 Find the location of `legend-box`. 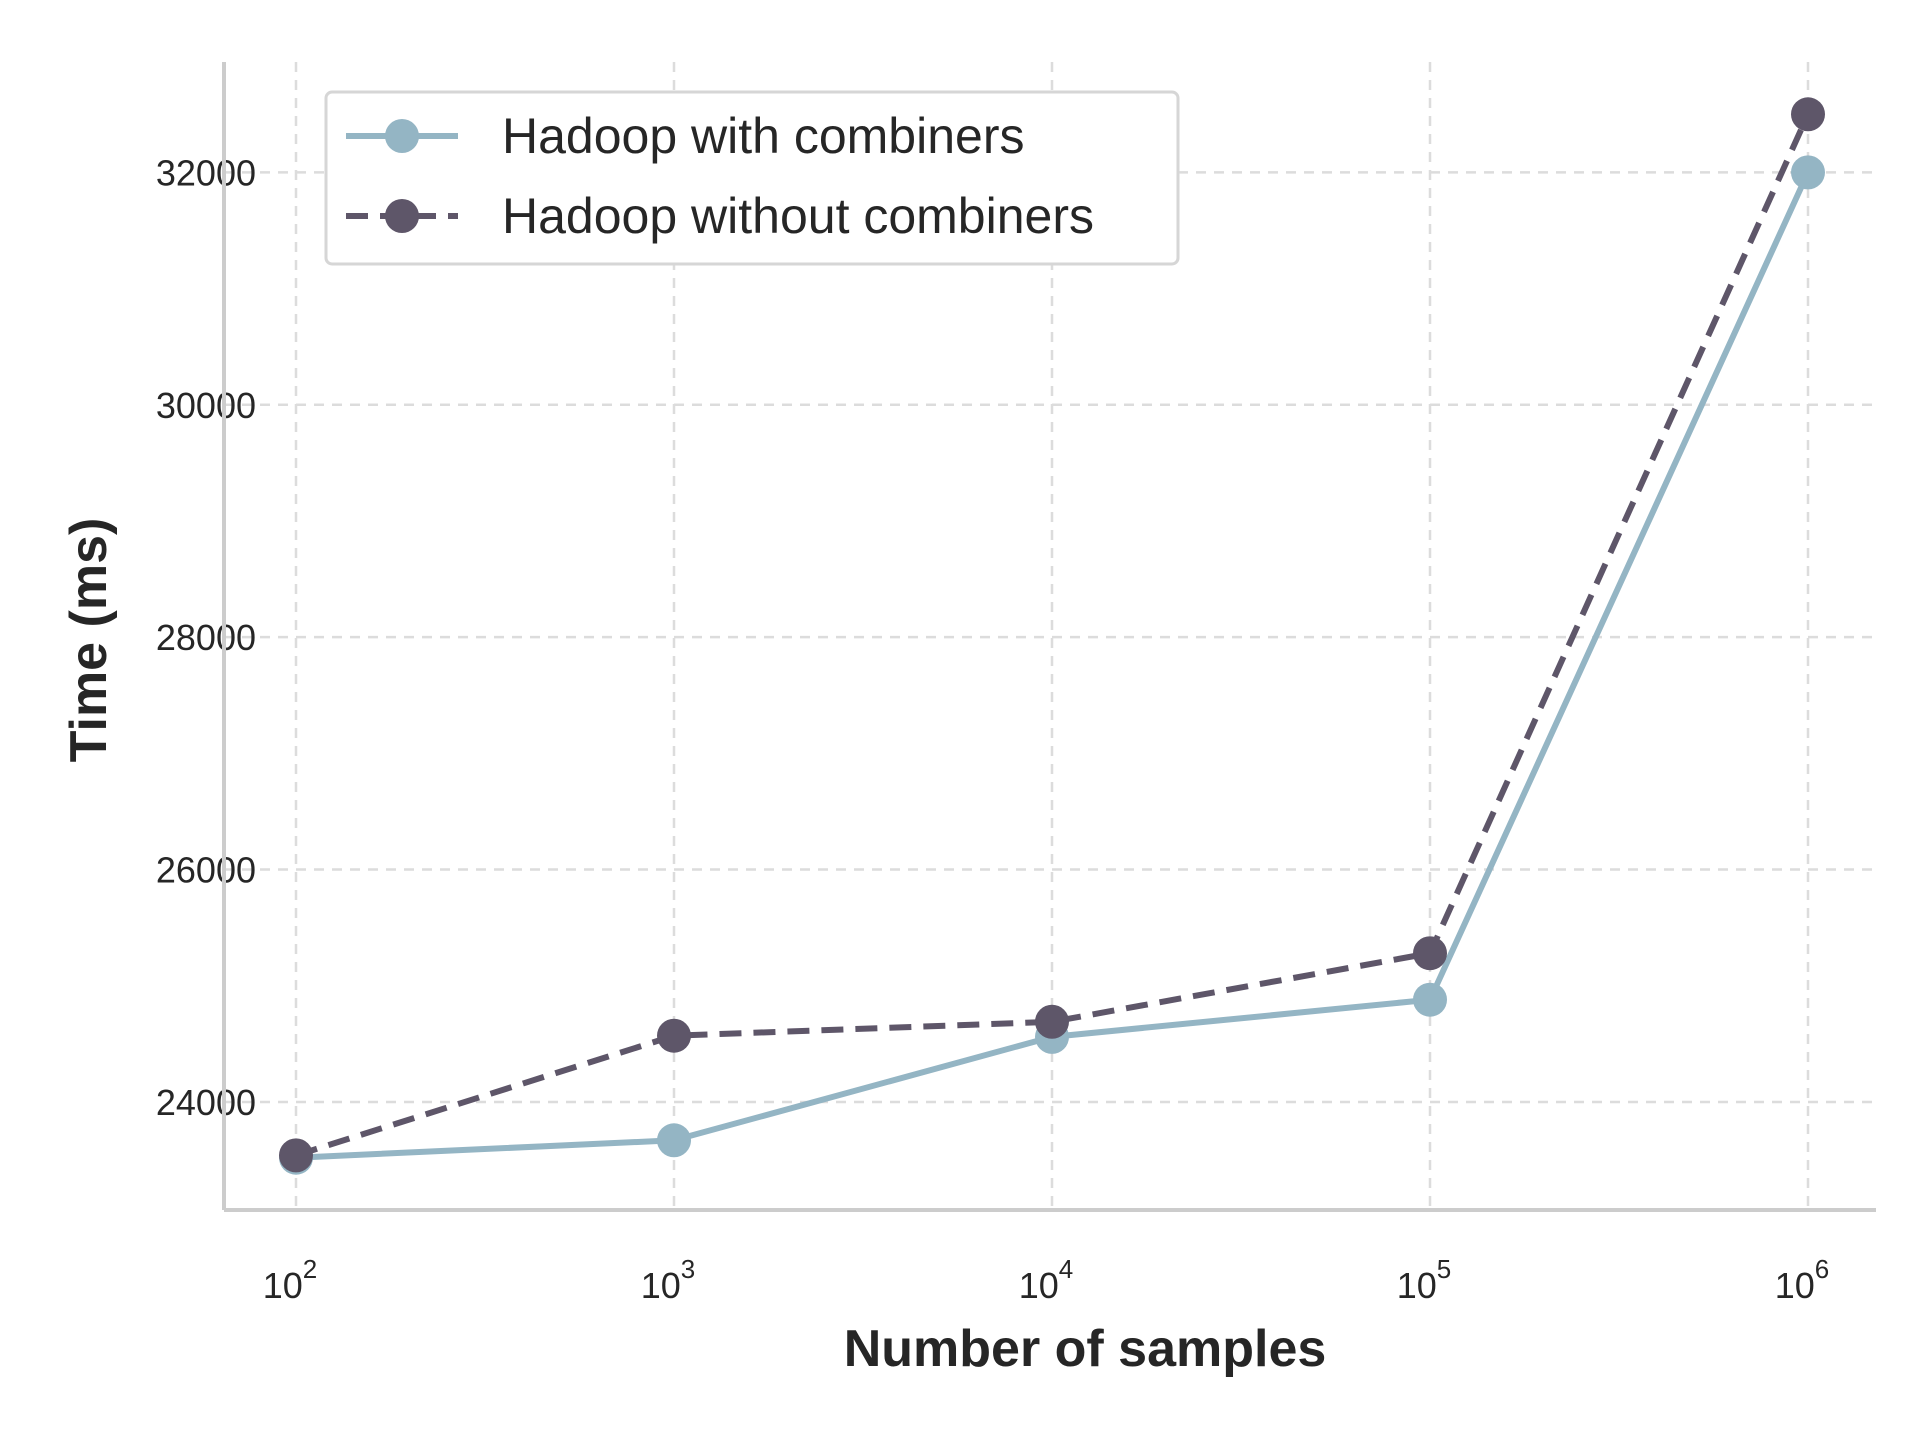

legend-box is located at coordinates (752, 178).